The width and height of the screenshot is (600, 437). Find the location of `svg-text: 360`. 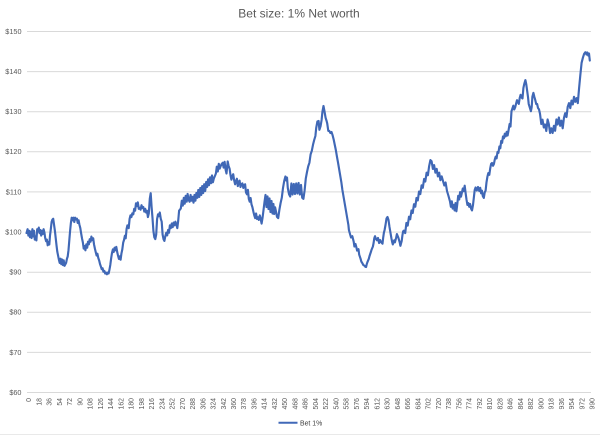

svg-text: 360 is located at coordinates (234, 404).